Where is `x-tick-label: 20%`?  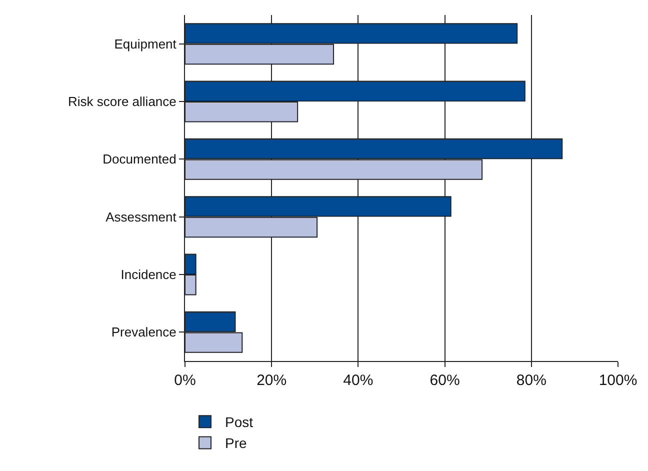 x-tick-label: 20% is located at coordinates (271, 380).